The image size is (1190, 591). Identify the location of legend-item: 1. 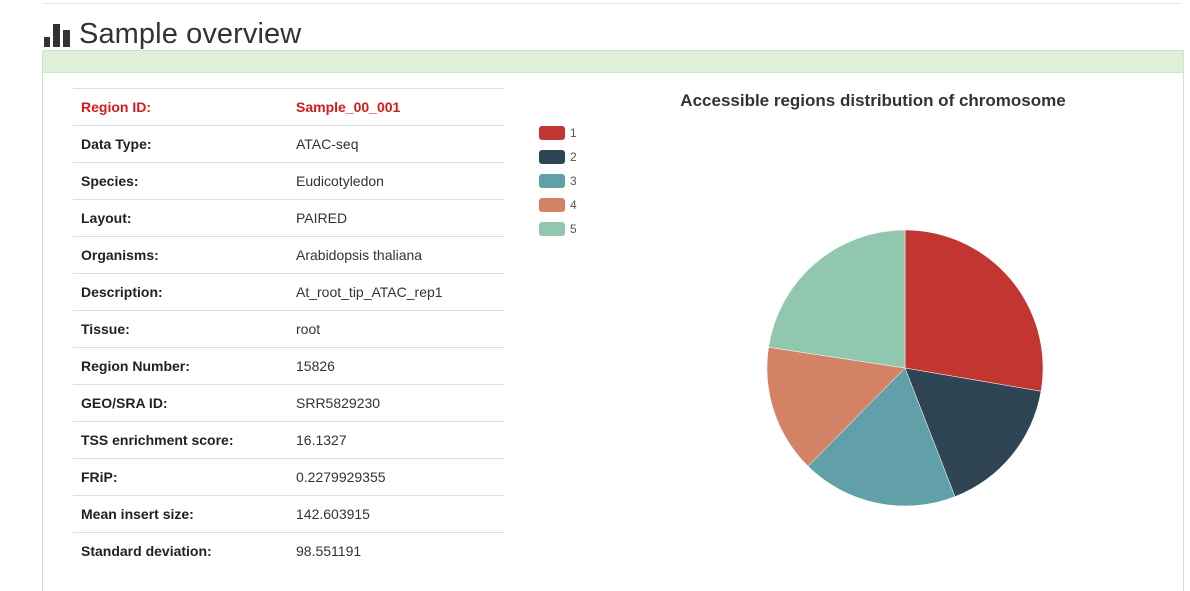
(558, 133).